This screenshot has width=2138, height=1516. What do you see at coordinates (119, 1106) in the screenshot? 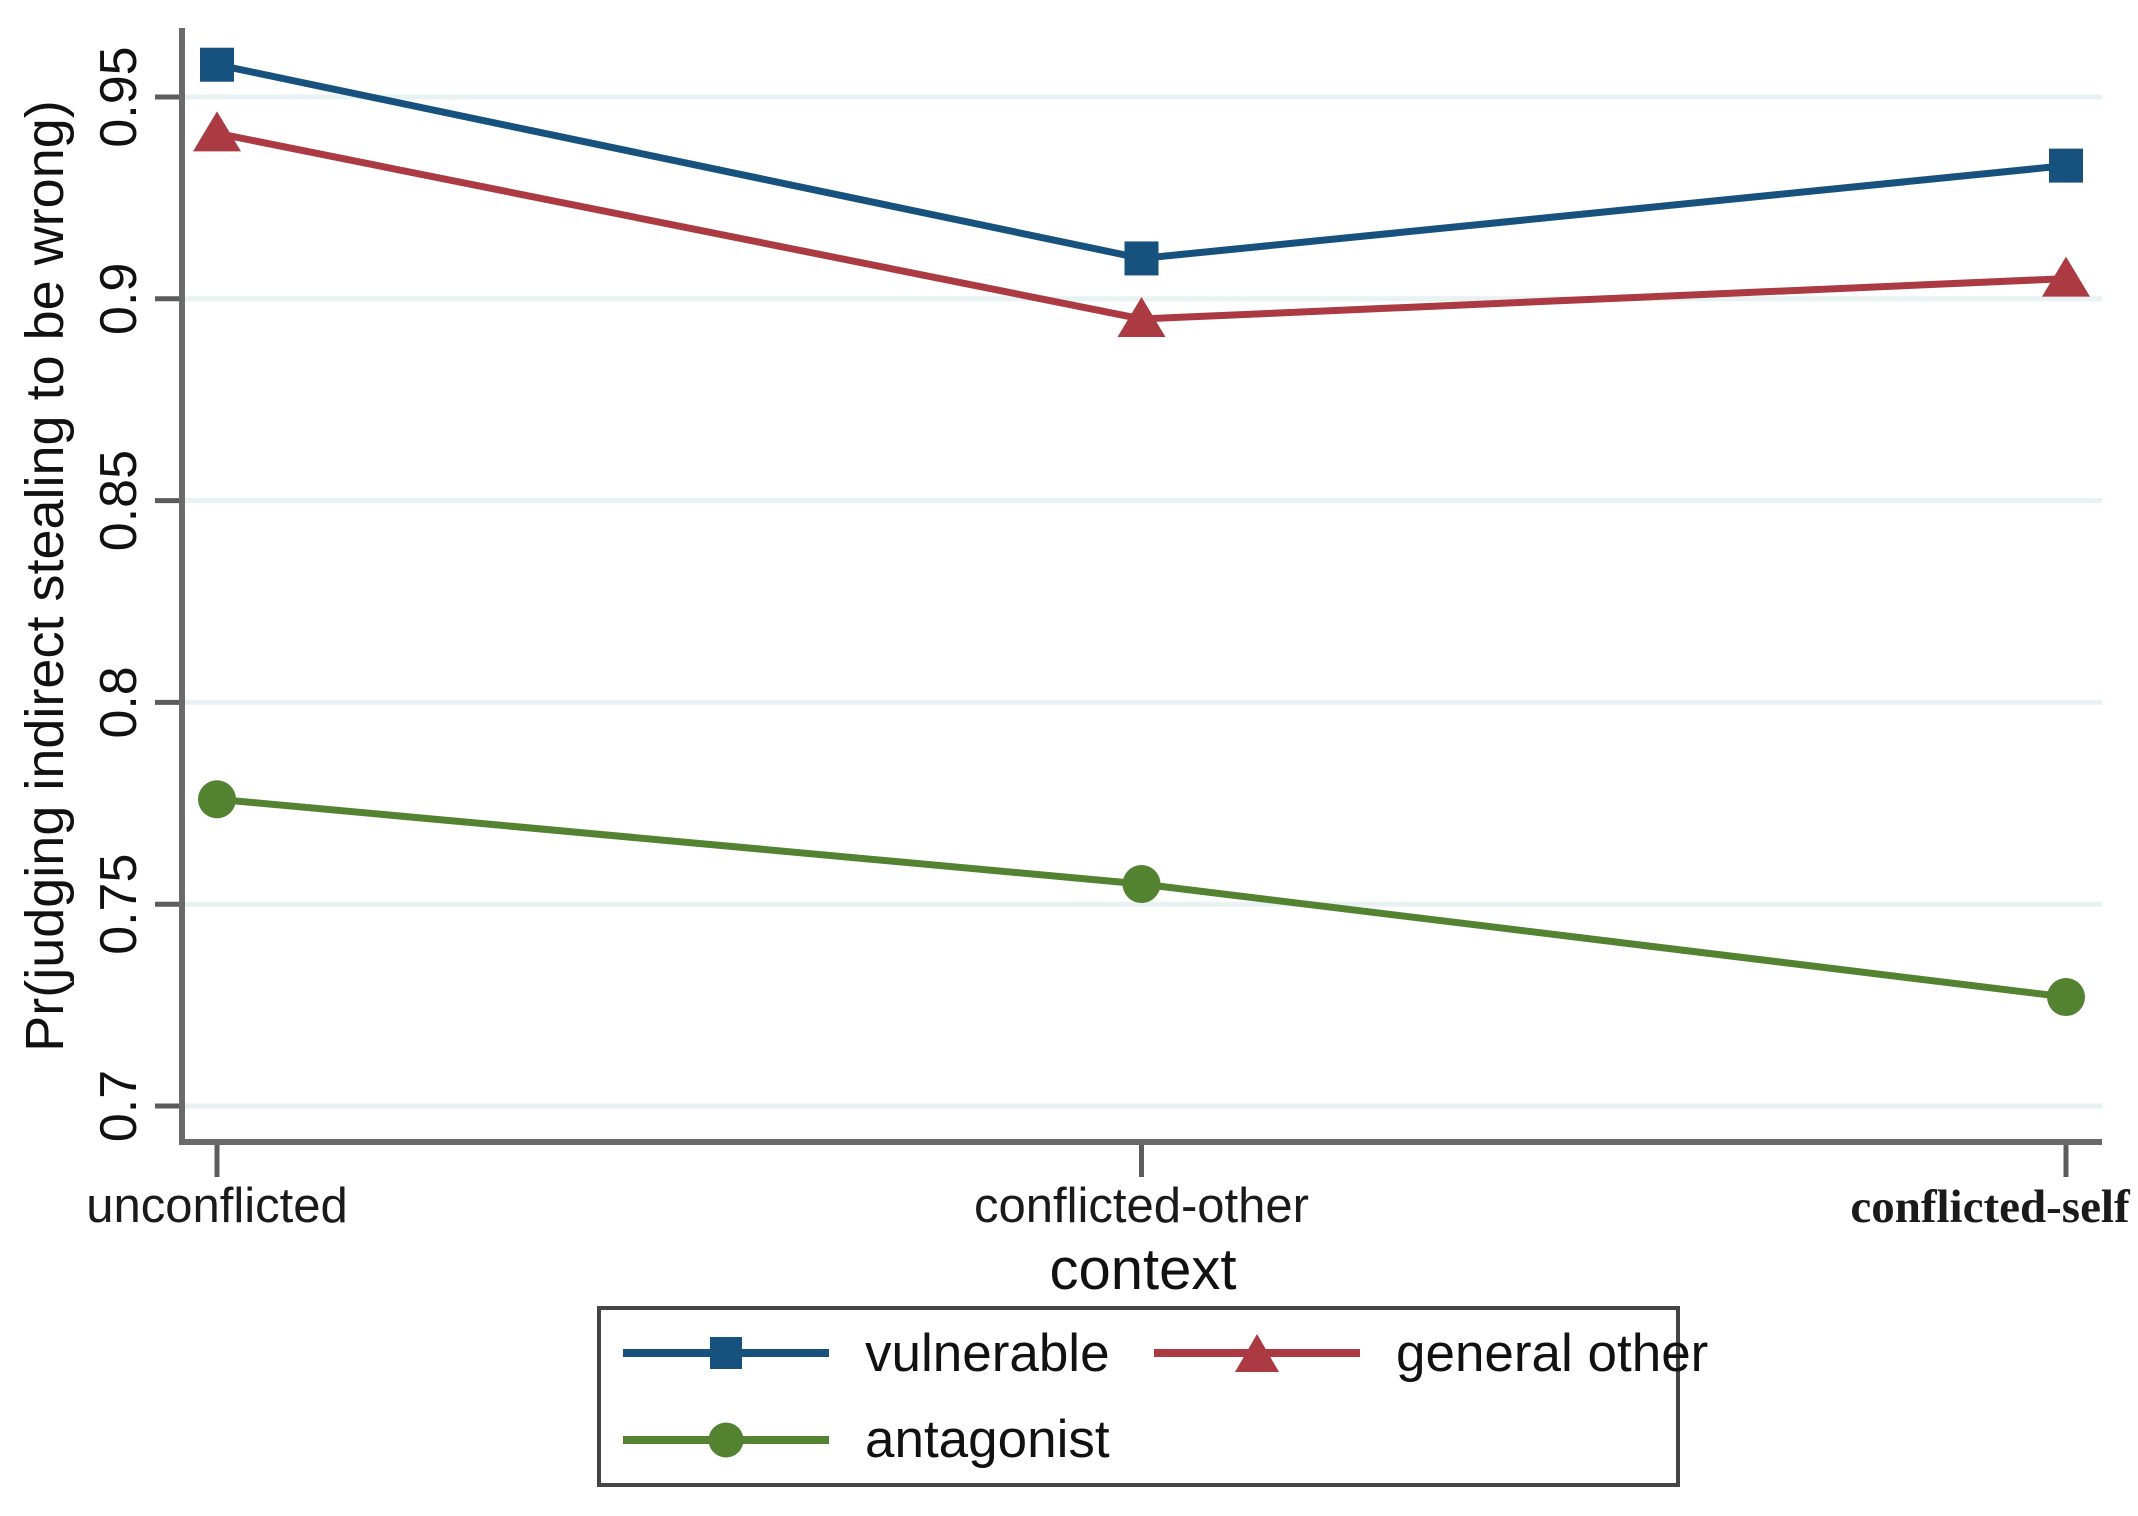
I see `y-tick-label: 0.7` at bounding box center [119, 1106].